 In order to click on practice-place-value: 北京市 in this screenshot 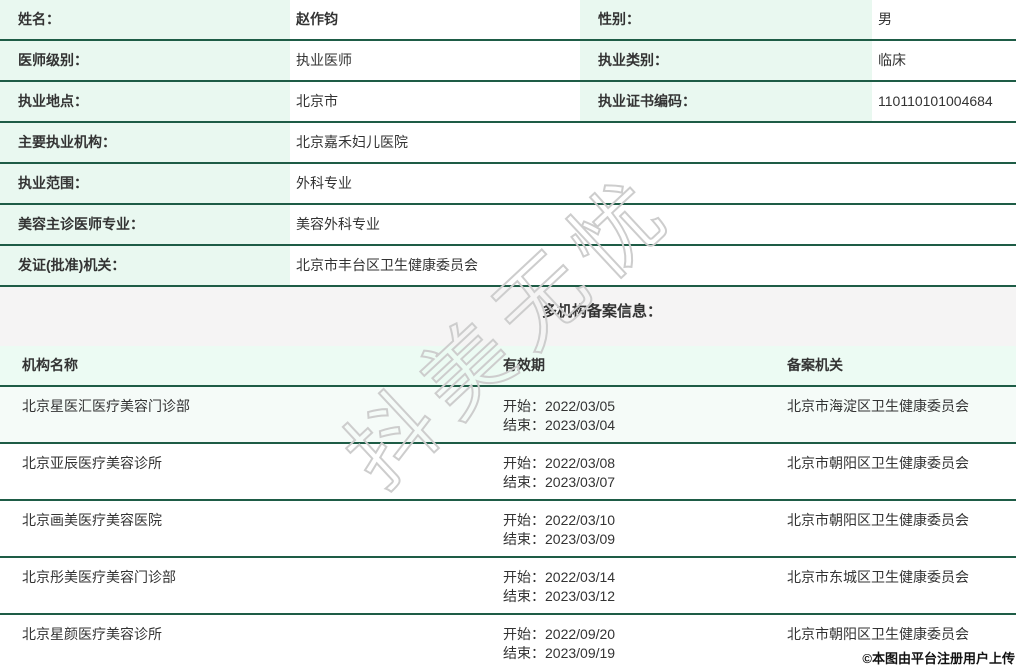, I will do `click(317, 101)`.